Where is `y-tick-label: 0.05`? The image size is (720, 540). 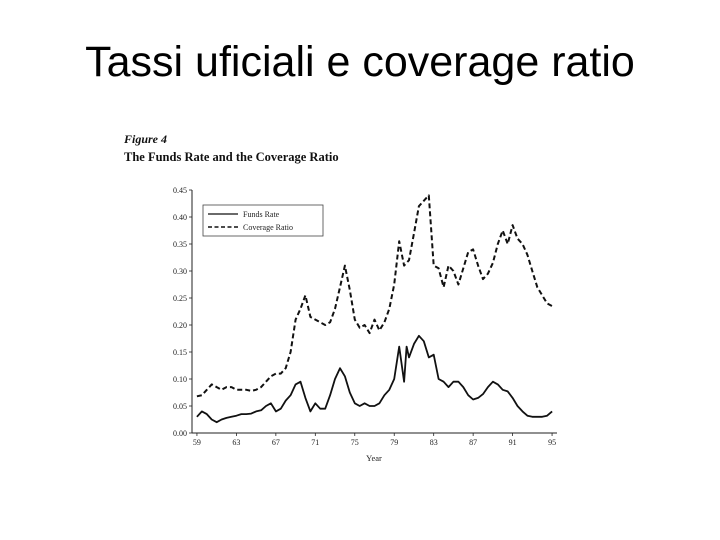 y-tick-label: 0.05 is located at coordinates (180, 406).